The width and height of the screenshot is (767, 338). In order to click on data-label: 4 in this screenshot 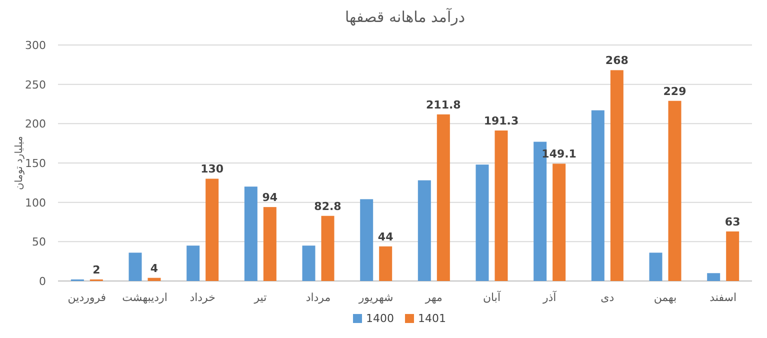, I will do `click(154, 268)`.